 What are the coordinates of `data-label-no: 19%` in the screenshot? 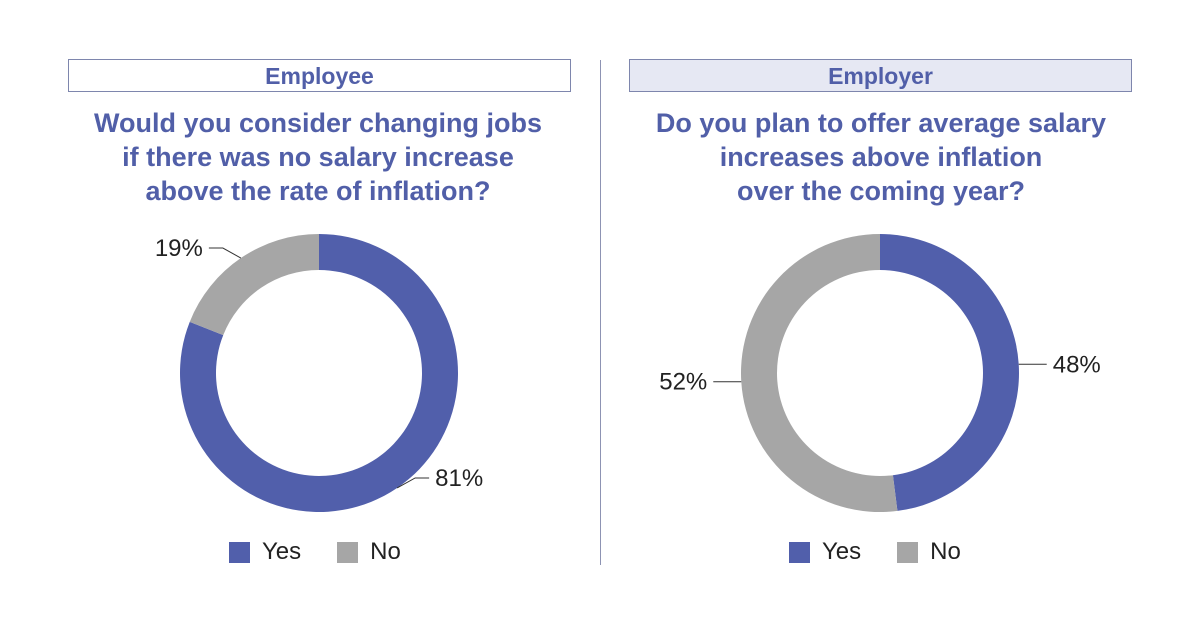 It's located at (179, 248).